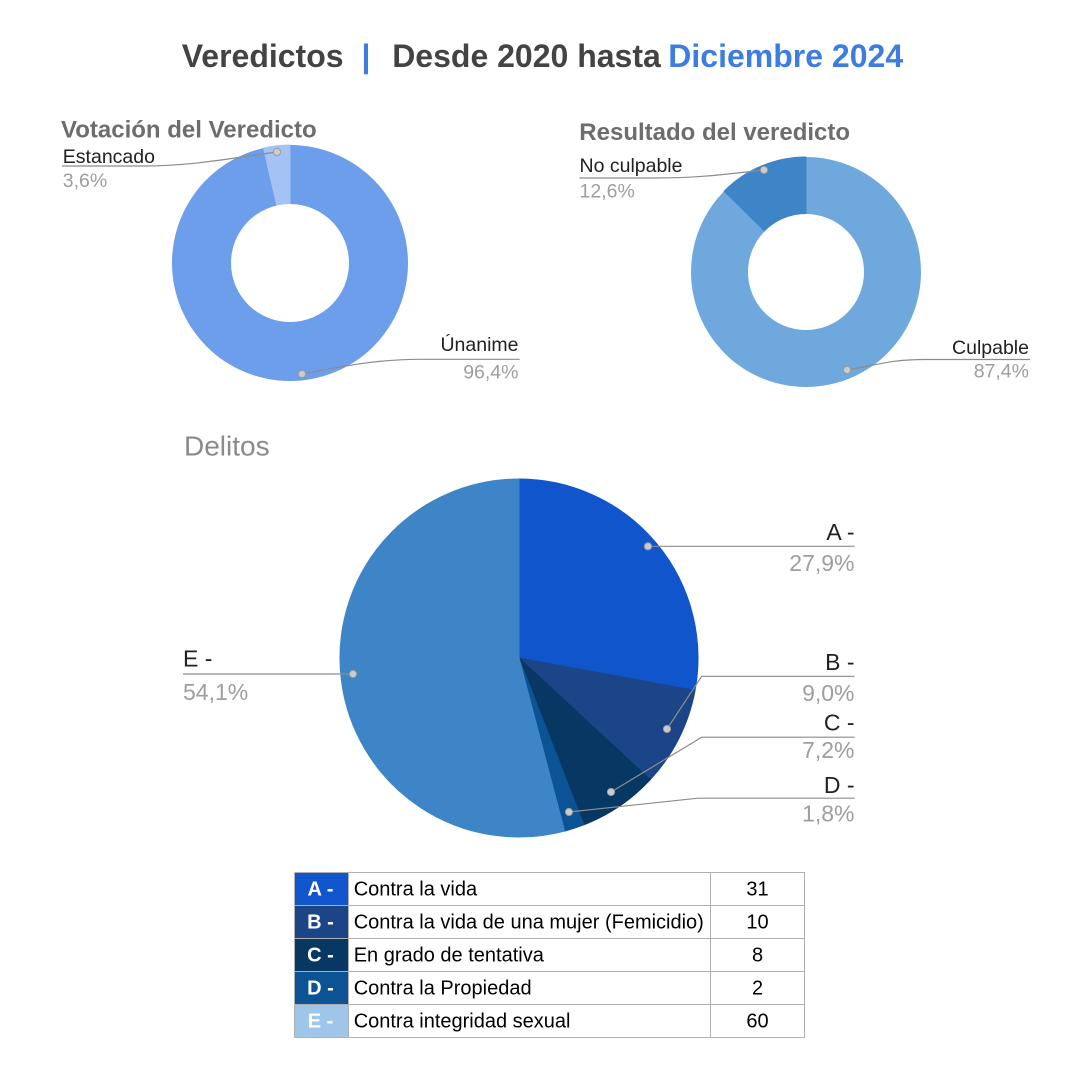  What do you see at coordinates (821, 563) in the screenshot?
I see `svg-text: 27,9%` at bounding box center [821, 563].